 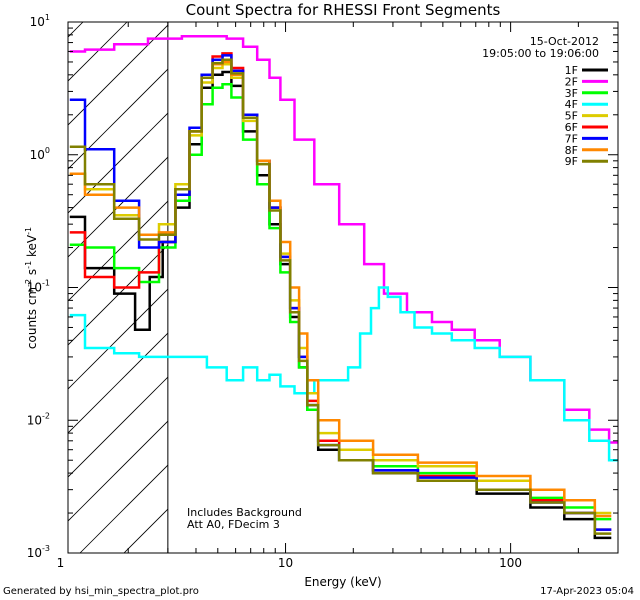 I want to click on legend-label-2F: 2F, so click(x=571, y=81).